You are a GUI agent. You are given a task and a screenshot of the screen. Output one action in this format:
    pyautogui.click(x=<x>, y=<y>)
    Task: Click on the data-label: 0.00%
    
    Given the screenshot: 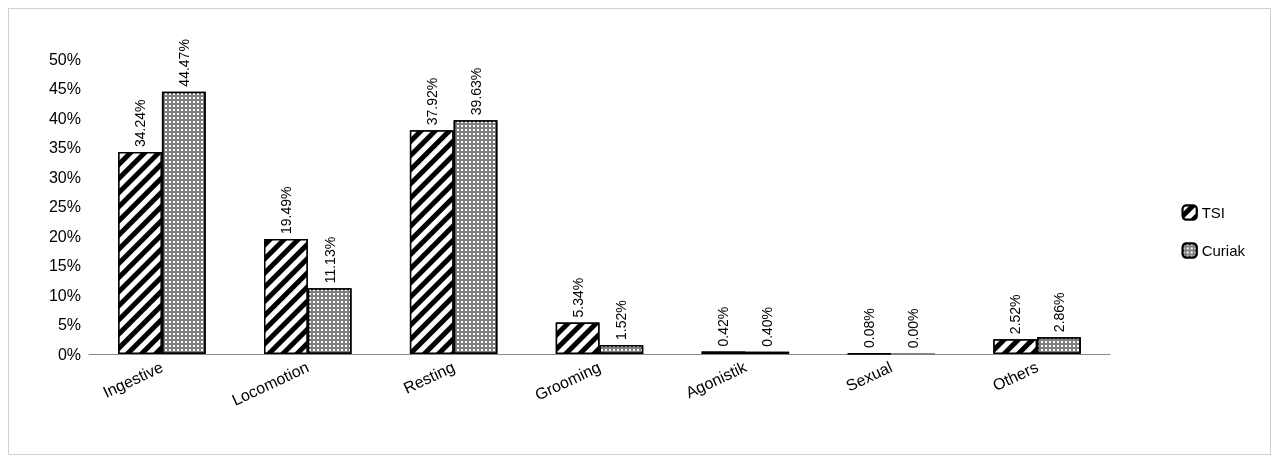 What is the action you would take?
    pyautogui.click(x=913, y=328)
    